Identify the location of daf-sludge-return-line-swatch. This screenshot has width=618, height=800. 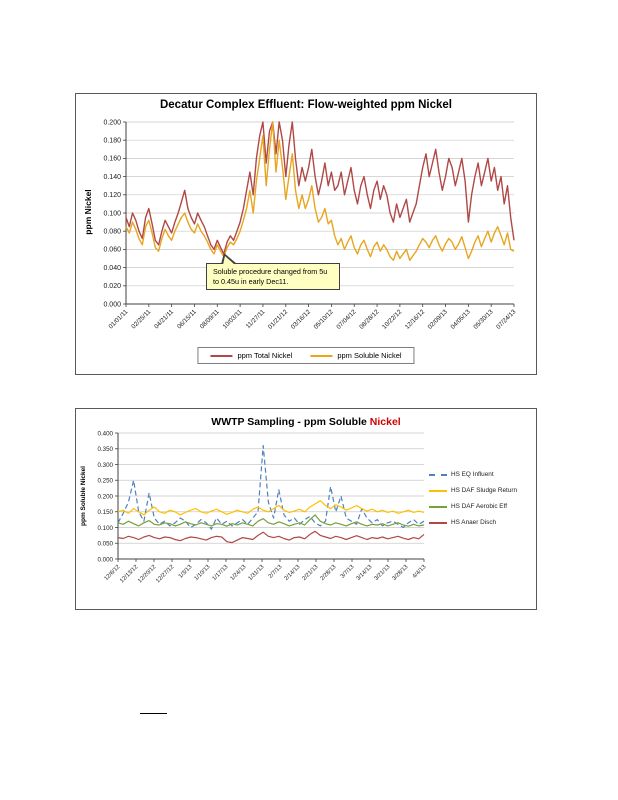
(438, 490).